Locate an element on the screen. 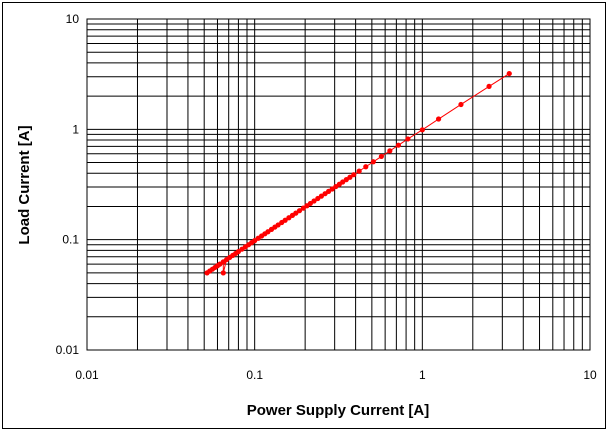 The width and height of the screenshot is (610, 433). y-axis-title: Load Current [A] is located at coordinates (24, 184).